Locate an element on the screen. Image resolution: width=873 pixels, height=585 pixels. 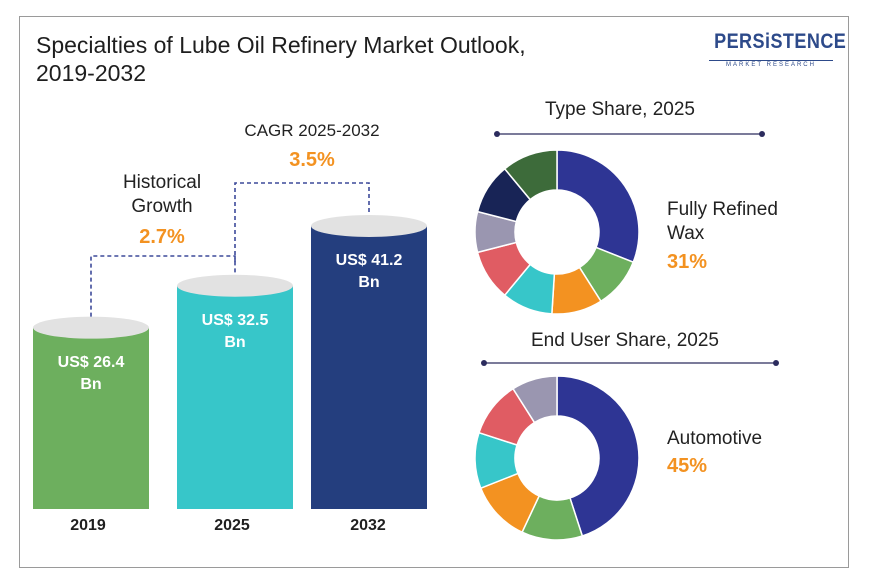
type-share-title-rule-dot-left is located at coordinates (497, 134).